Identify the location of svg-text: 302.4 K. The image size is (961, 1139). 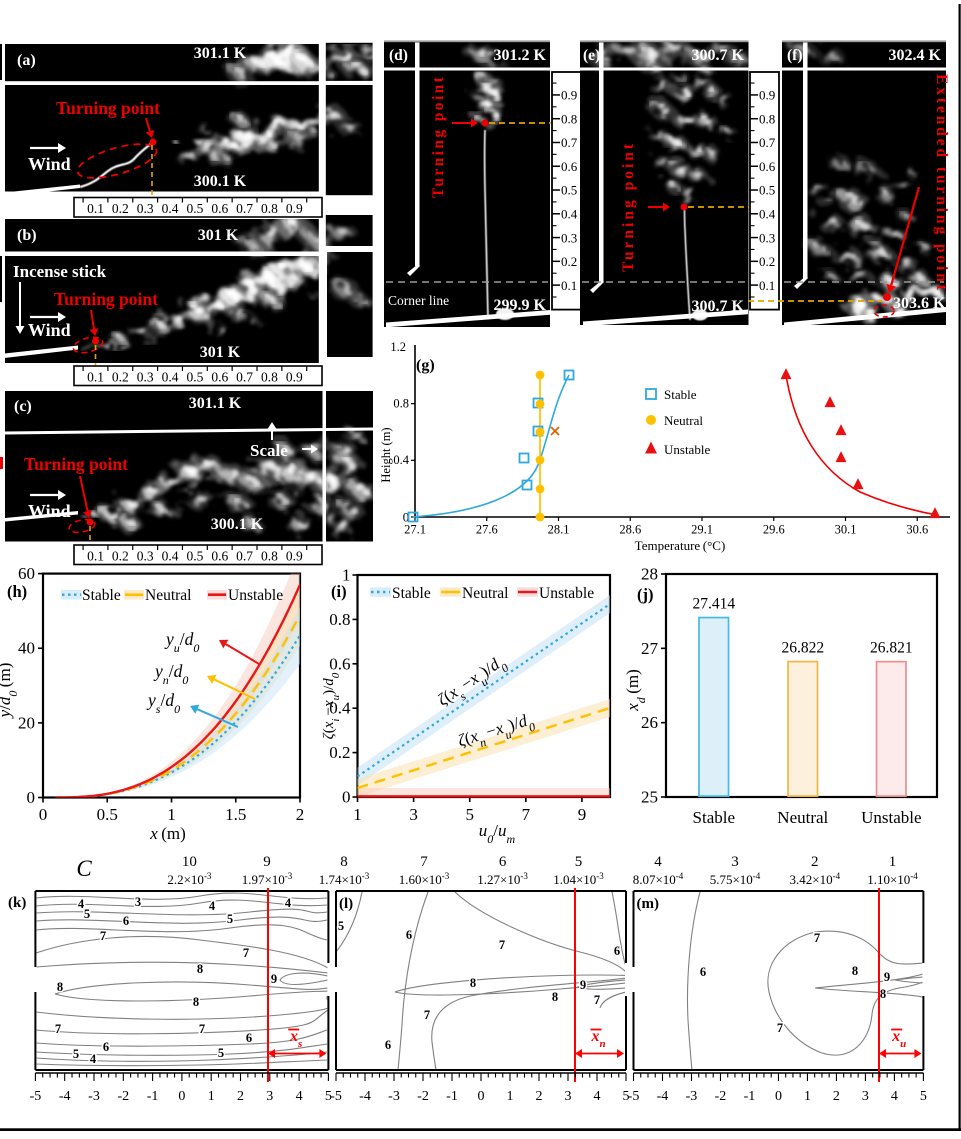
(915, 55).